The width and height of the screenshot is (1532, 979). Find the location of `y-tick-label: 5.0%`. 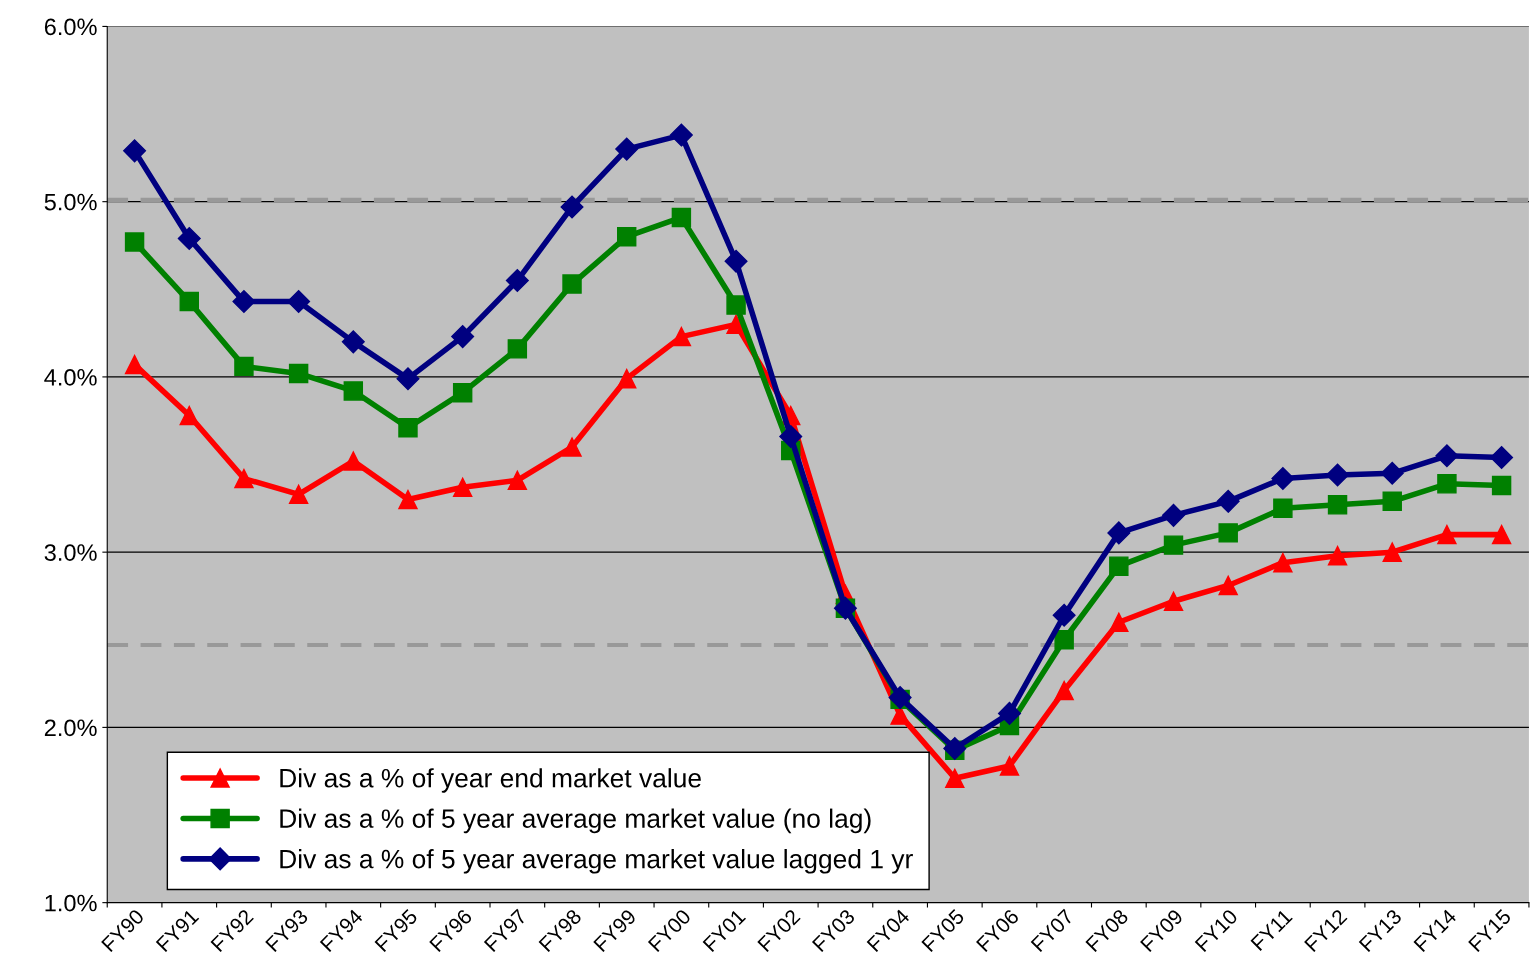

y-tick-label: 5.0% is located at coordinates (70, 202).